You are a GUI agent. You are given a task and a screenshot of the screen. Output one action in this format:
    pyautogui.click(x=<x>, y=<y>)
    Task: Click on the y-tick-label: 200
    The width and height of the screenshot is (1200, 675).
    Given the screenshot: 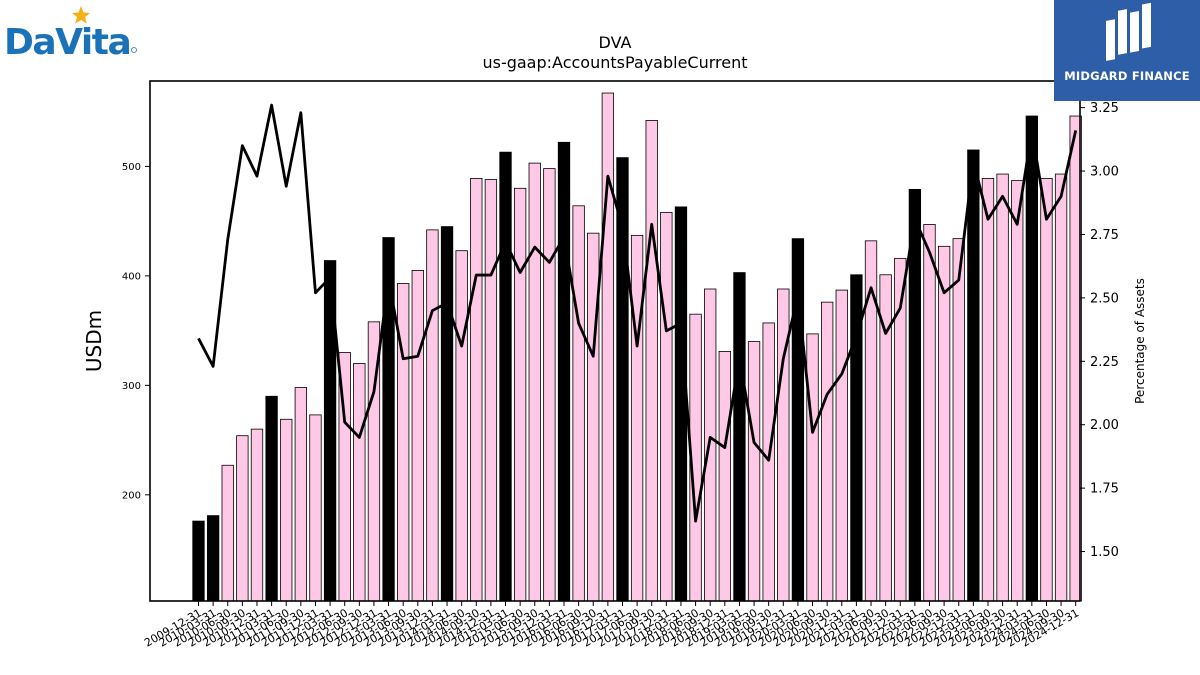 What is the action you would take?
    pyautogui.click(x=131, y=495)
    